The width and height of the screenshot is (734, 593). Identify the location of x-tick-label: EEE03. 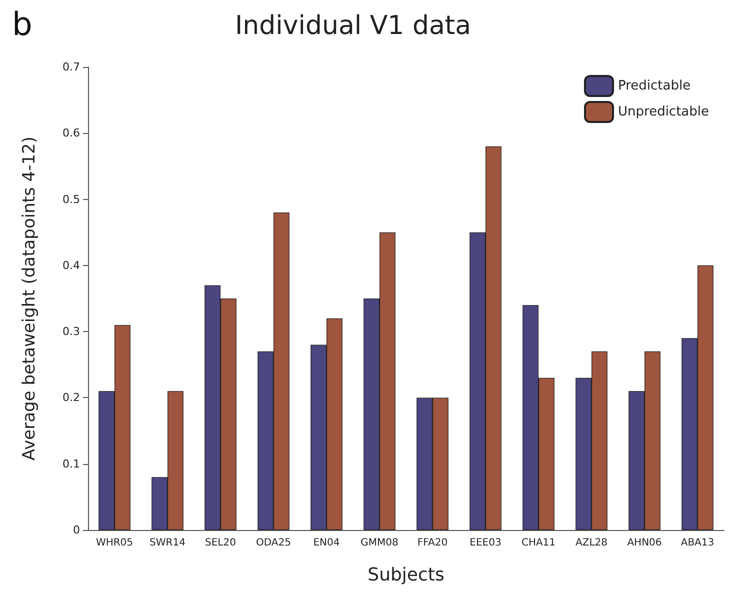
(486, 543).